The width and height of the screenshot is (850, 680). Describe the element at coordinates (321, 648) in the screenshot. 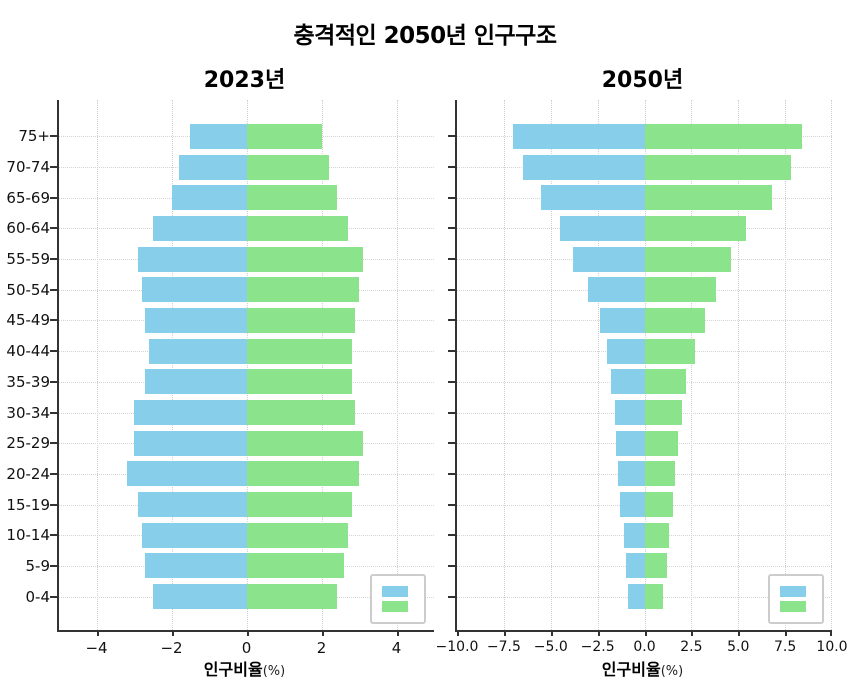

I see `x-tick-label: 2` at that location.